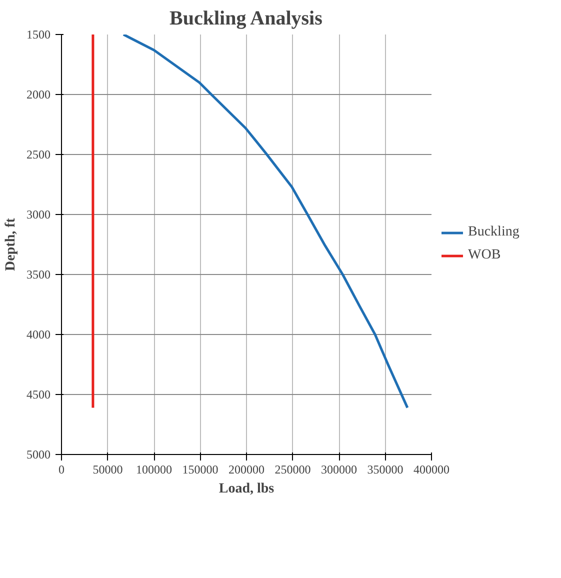  I want to click on y-tick-label: 3000, so click(38, 215).